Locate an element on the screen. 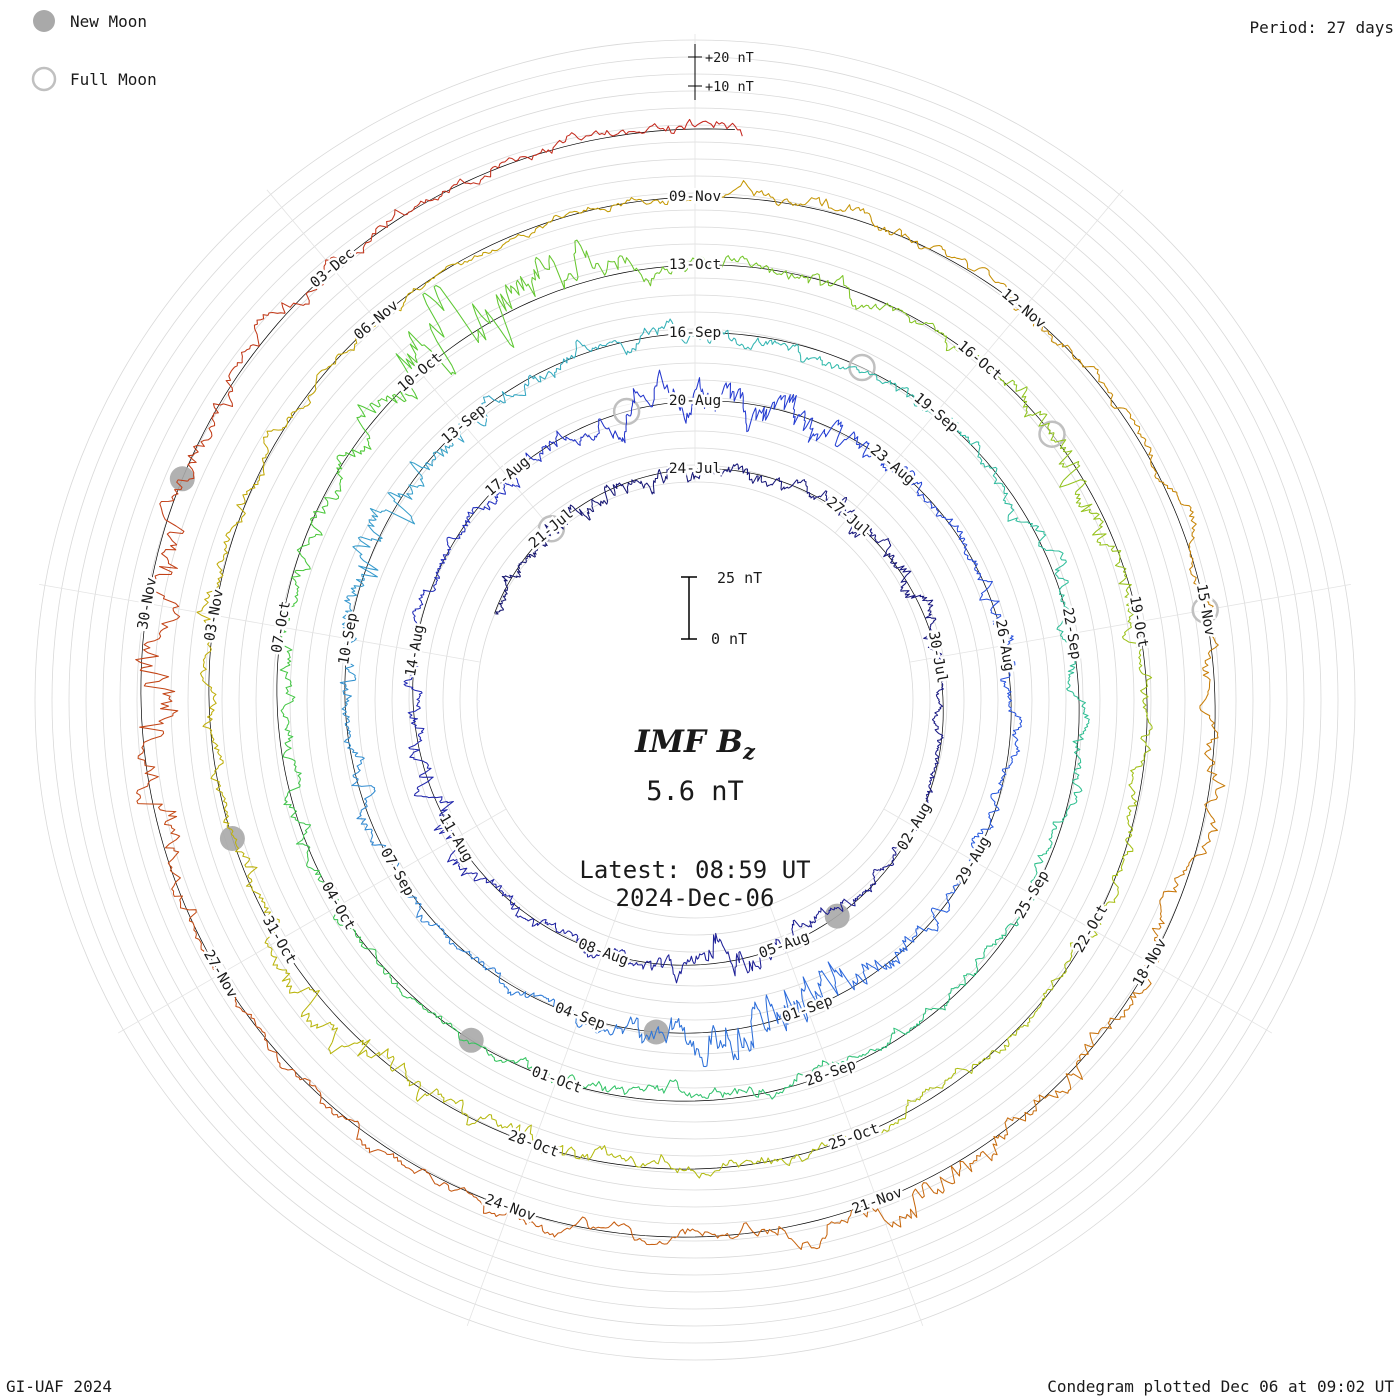 This screenshot has height=1400, width=1400. ring-date-label: 12-Nov is located at coordinates (1023, 309).